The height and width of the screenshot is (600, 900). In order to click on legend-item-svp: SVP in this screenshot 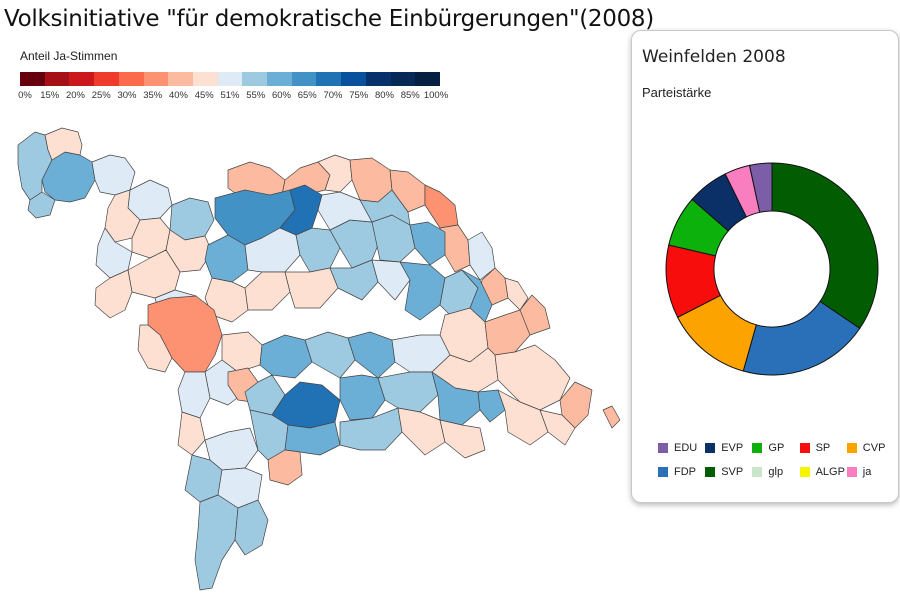, I will do `click(728, 472)`.